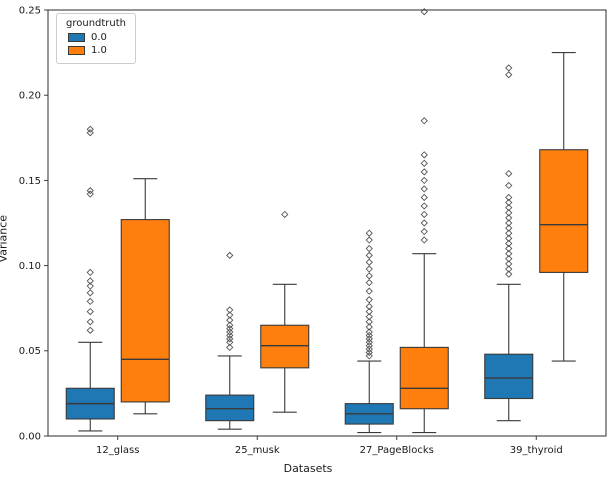 The height and width of the screenshot is (480, 616). What do you see at coordinates (30, 96) in the screenshot?
I see `y-tick-label: 0.20` at bounding box center [30, 96].